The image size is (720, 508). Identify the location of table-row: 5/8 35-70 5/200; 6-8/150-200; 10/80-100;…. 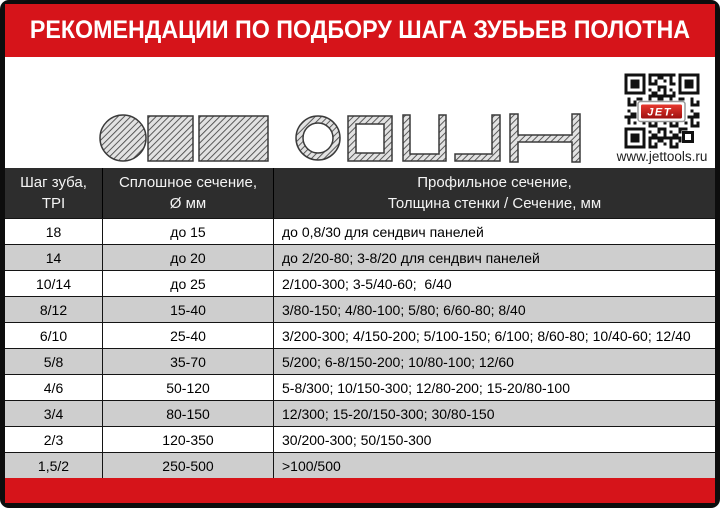
(360, 361).